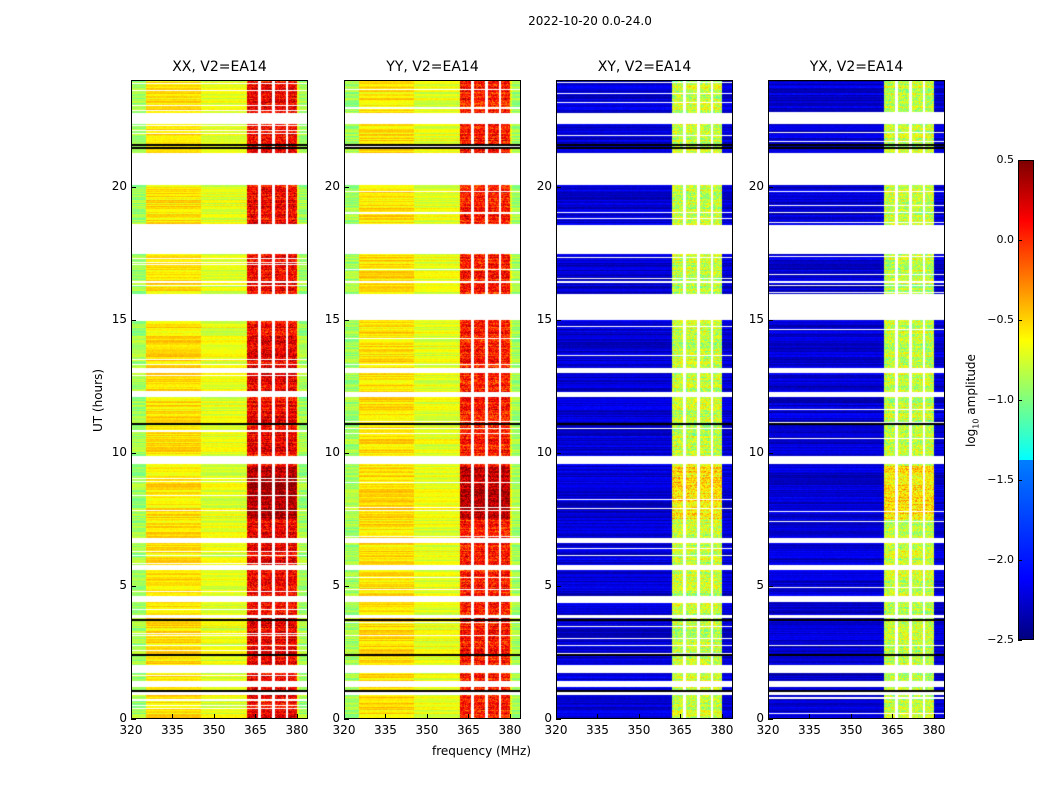  Describe the element at coordinates (482, 751) in the screenshot. I see `x-axis-label: frequency (MHz)` at that location.